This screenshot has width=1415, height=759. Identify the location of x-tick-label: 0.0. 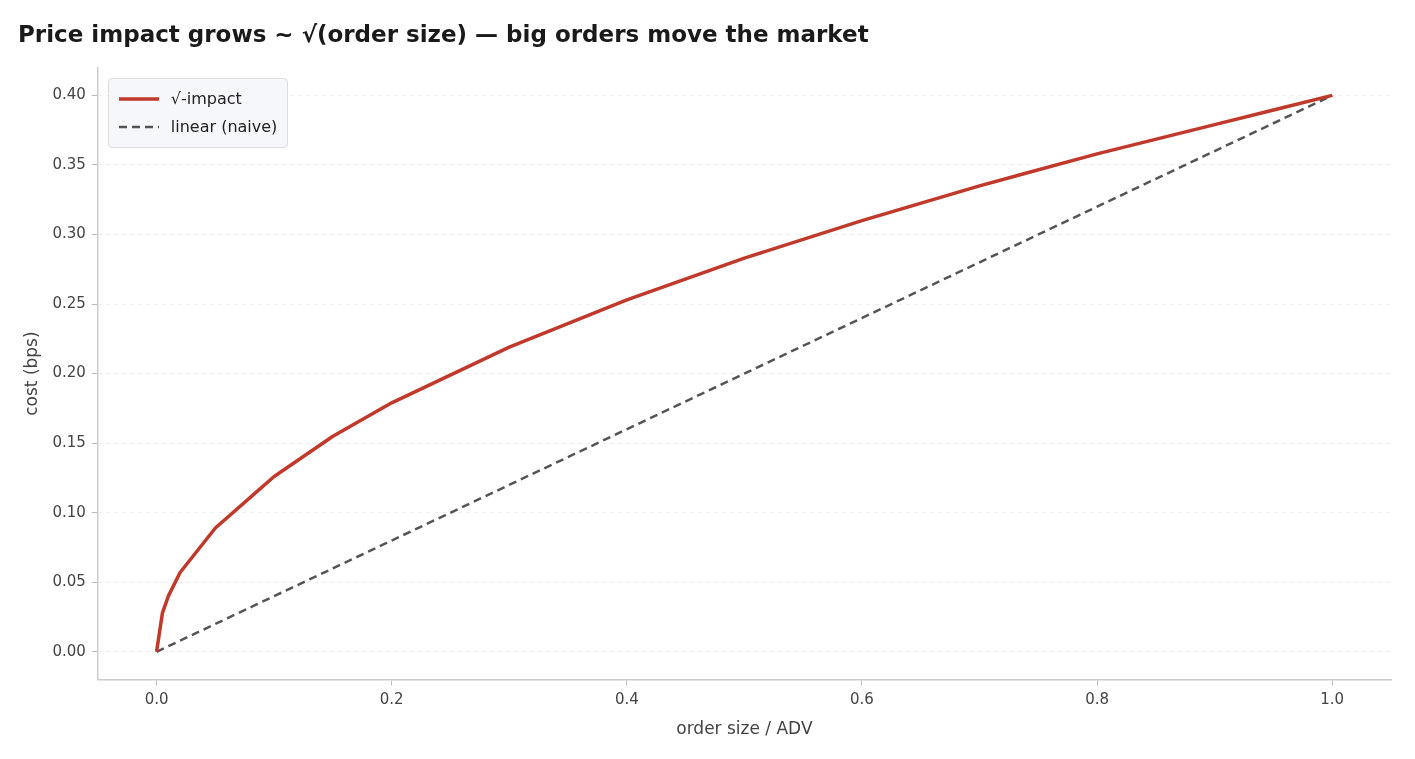
(156, 699).